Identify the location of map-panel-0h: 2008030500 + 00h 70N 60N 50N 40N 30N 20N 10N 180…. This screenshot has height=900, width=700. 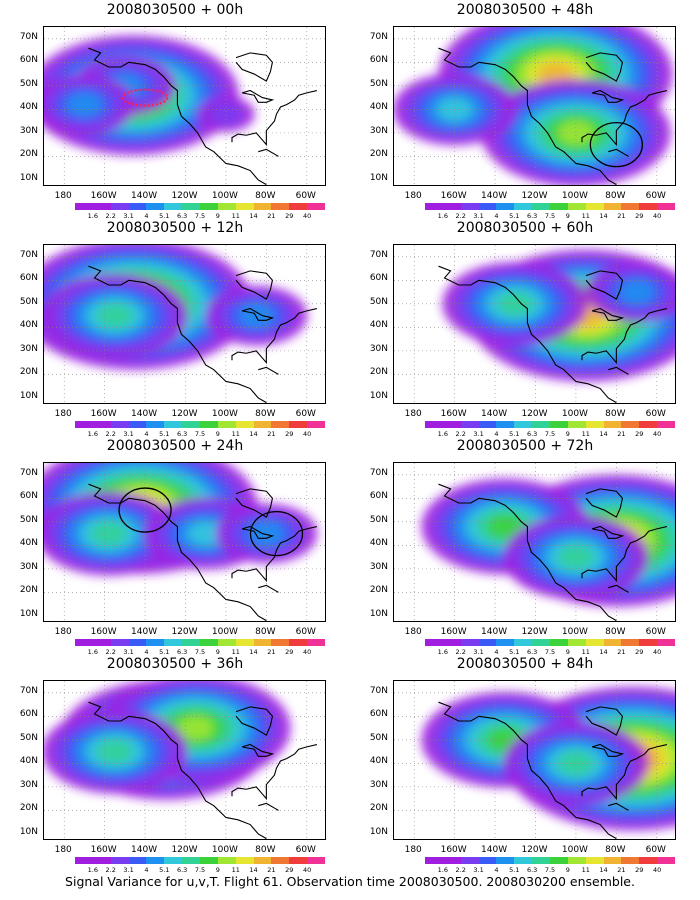
(175, 111).